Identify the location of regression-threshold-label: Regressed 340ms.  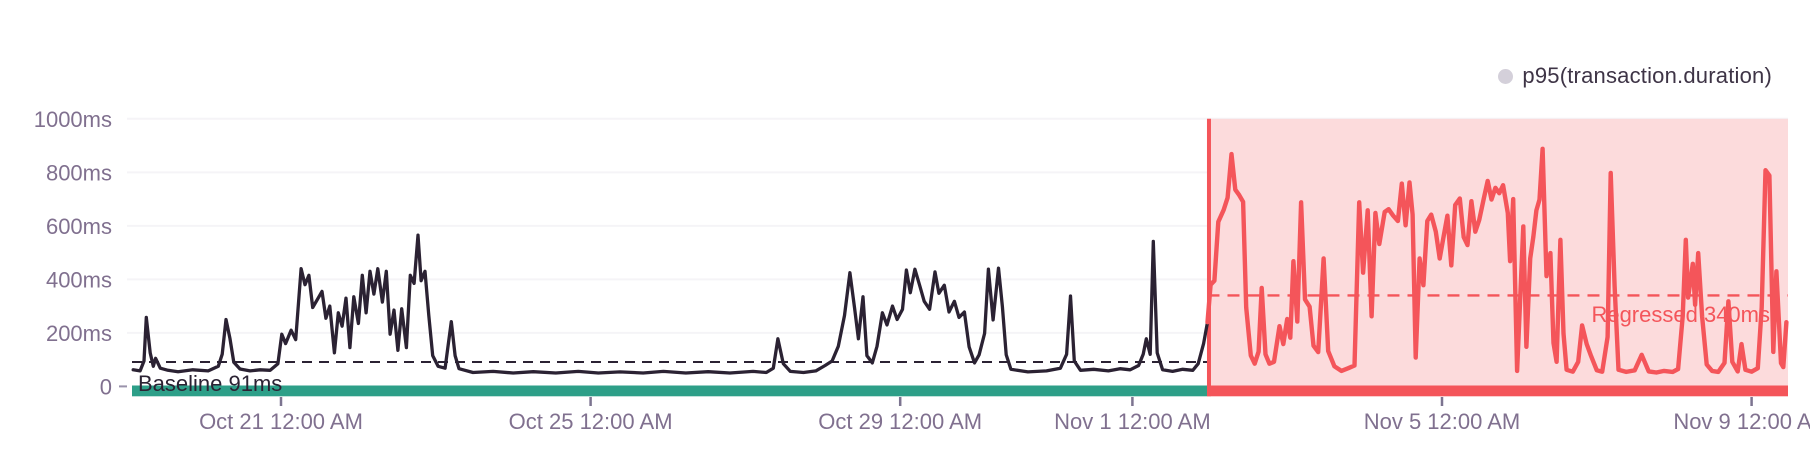
(1680, 314).